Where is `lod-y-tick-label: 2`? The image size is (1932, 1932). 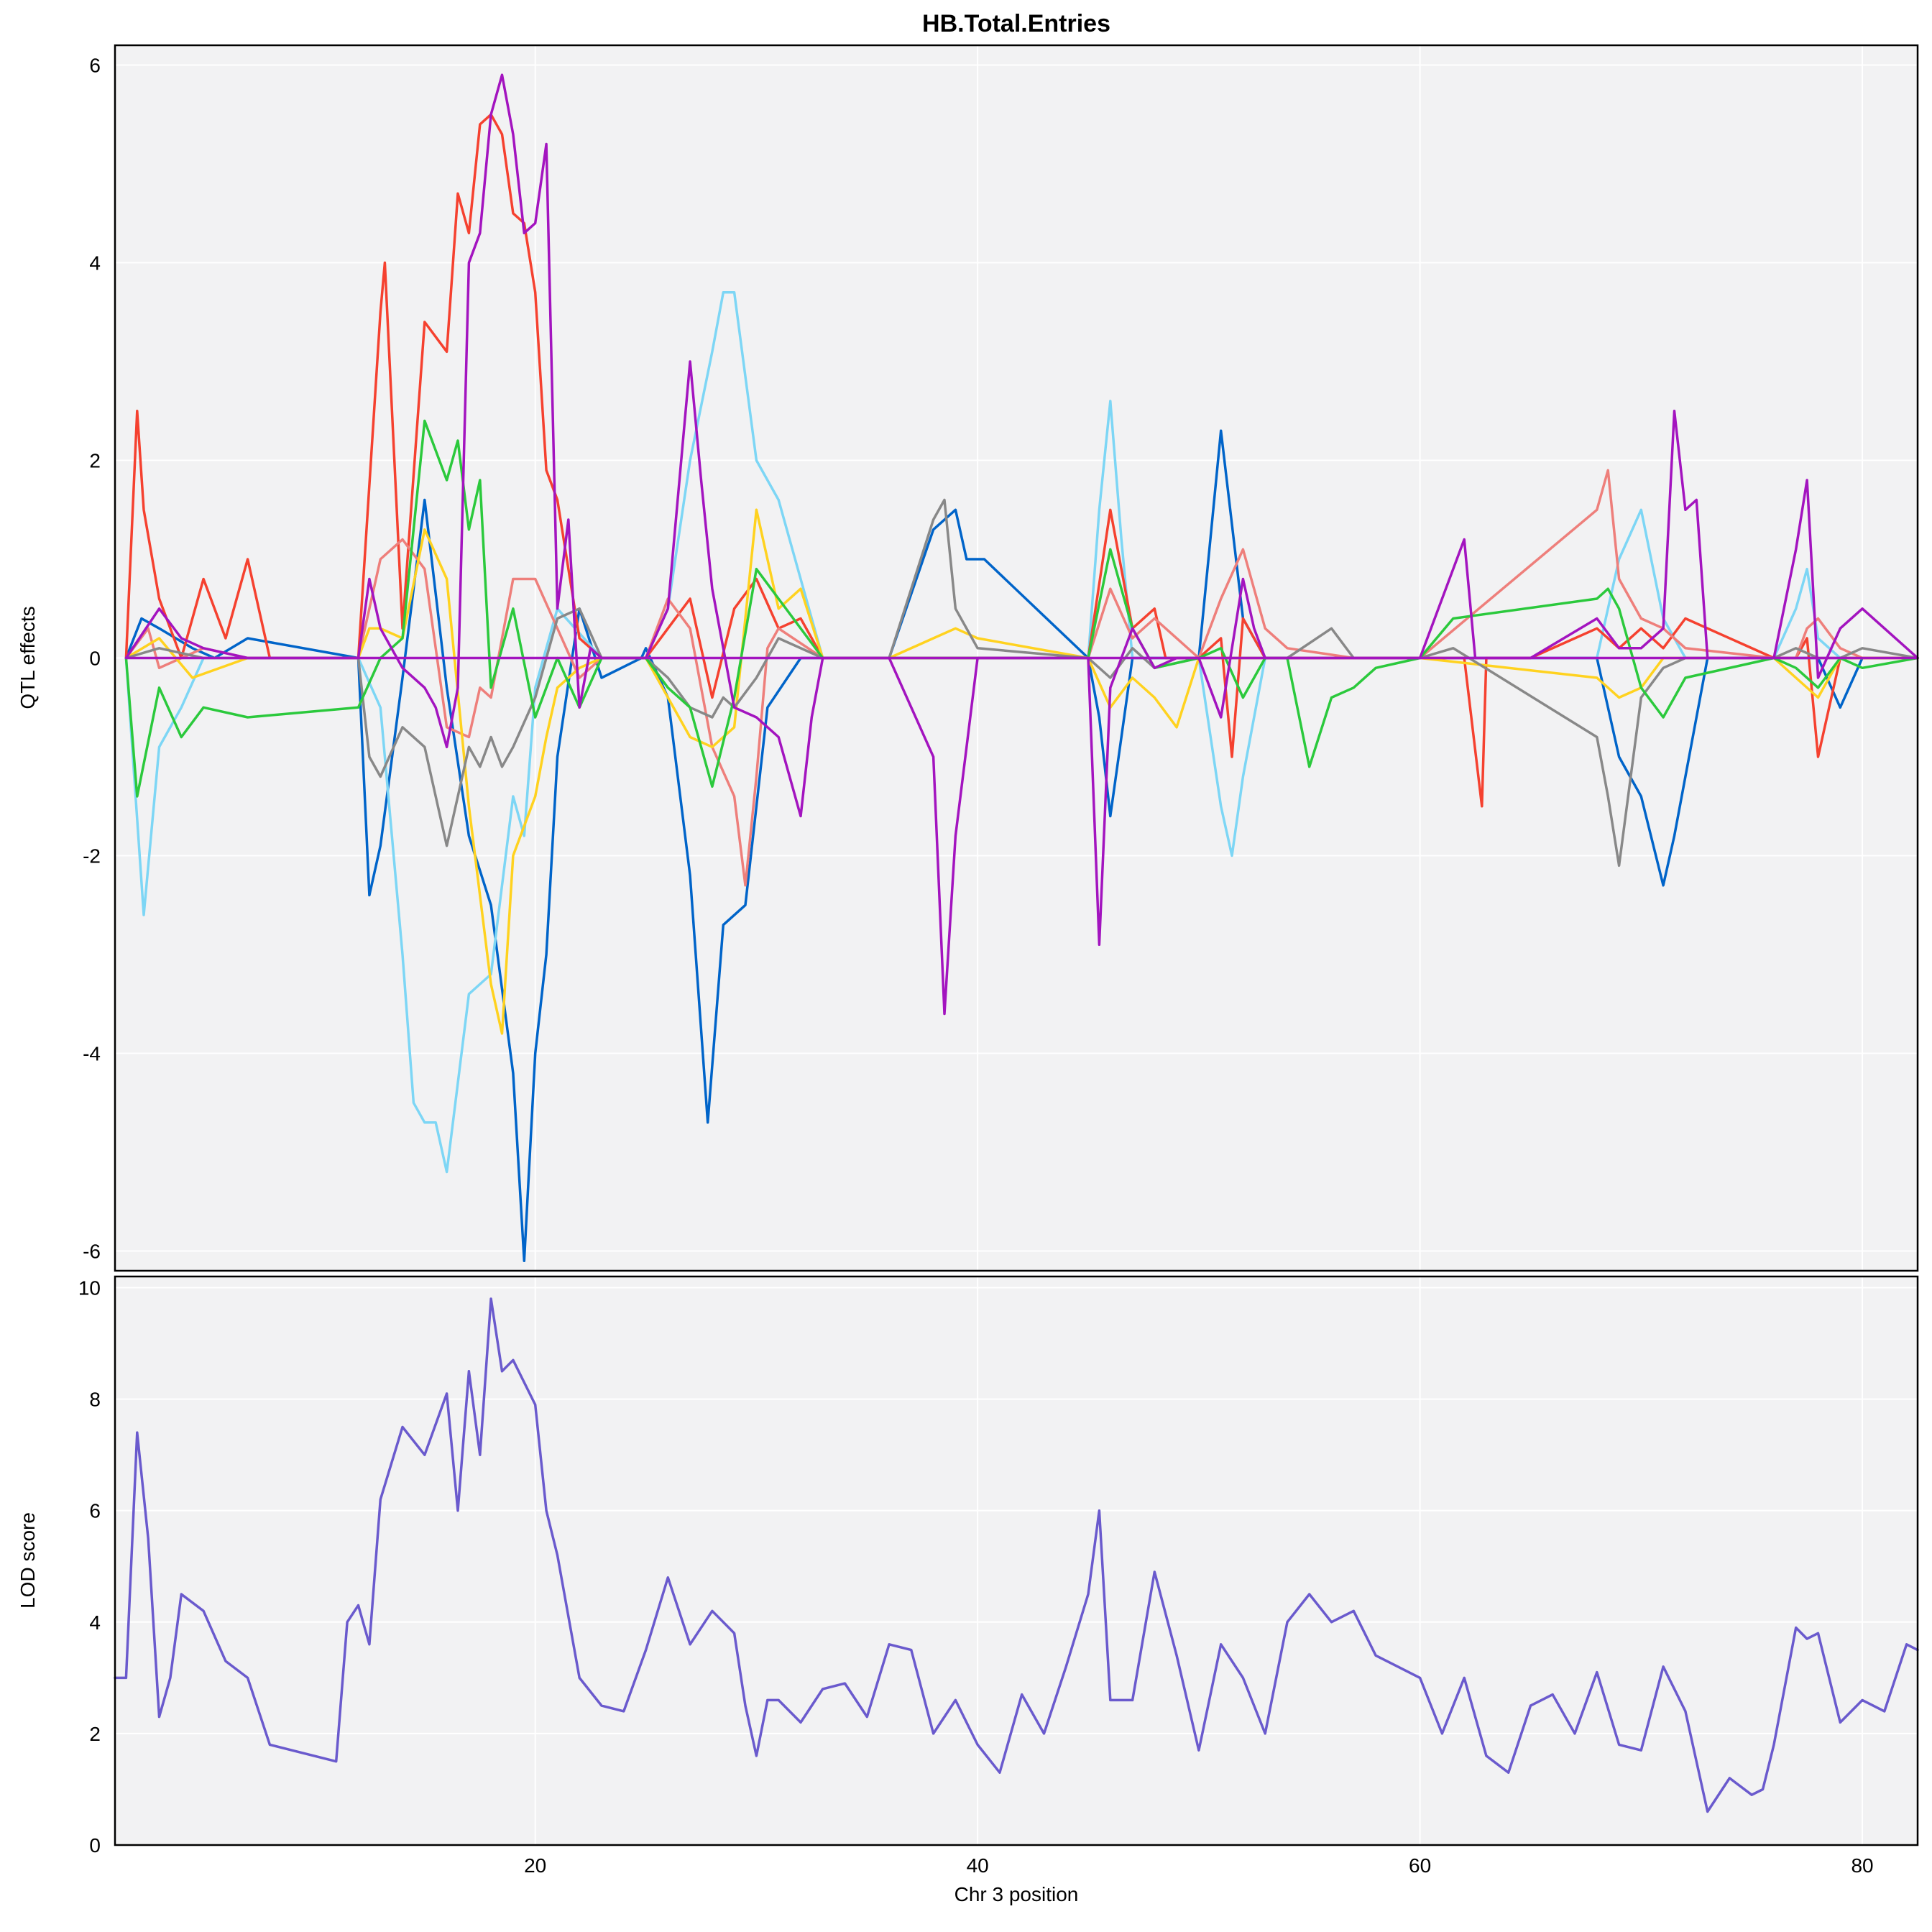 lod-y-tick-label: 2 is located at coordinates (95, 1734).